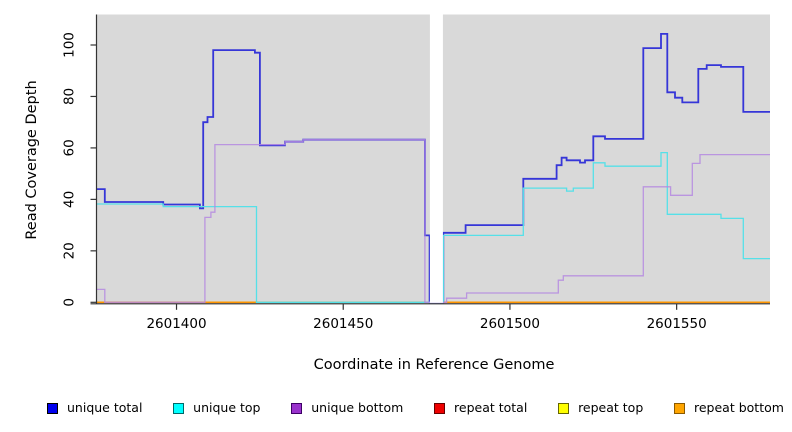 The height and width of the screenshot is (432, 792). What do you see at coordinates (357, 407) in the screenshot?
I see `legend-label: unique bottom` at bounding box center [357, 407].